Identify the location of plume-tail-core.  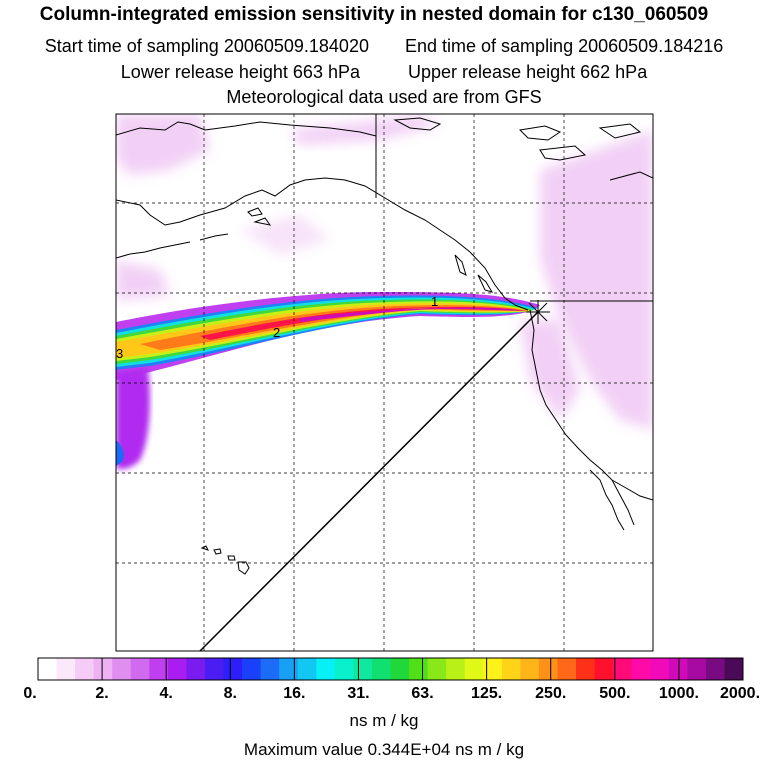
(120, 453).